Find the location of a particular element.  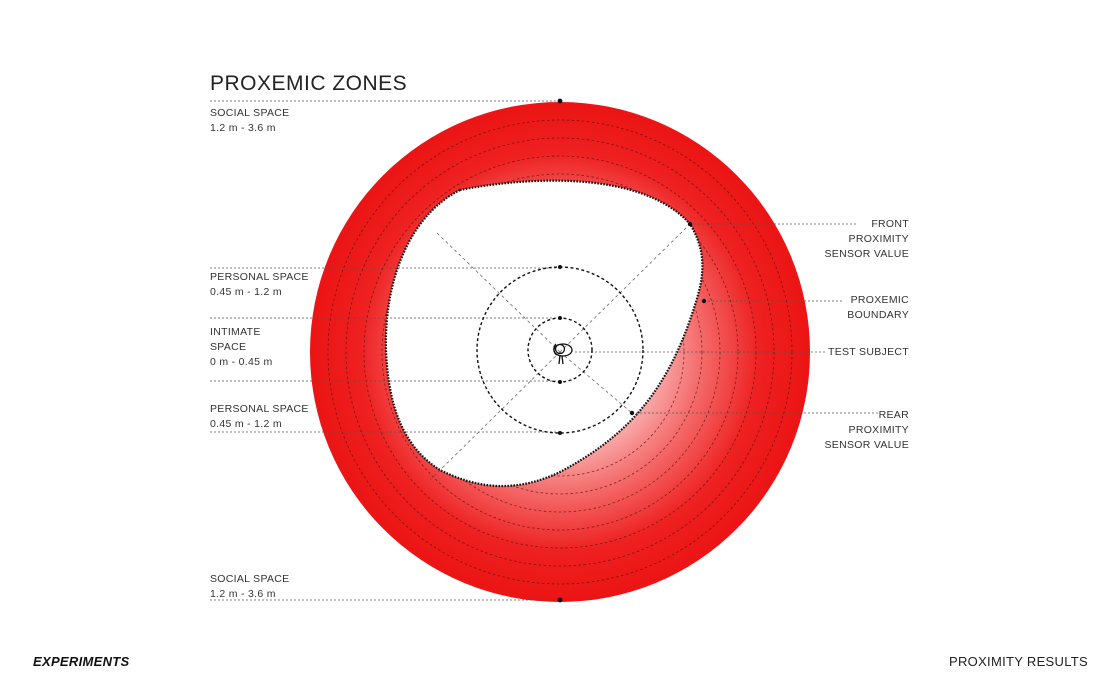

front-sensor-label: FRONT PROXIMITY SENSOR VALUE is located at coordinates (866, 239).